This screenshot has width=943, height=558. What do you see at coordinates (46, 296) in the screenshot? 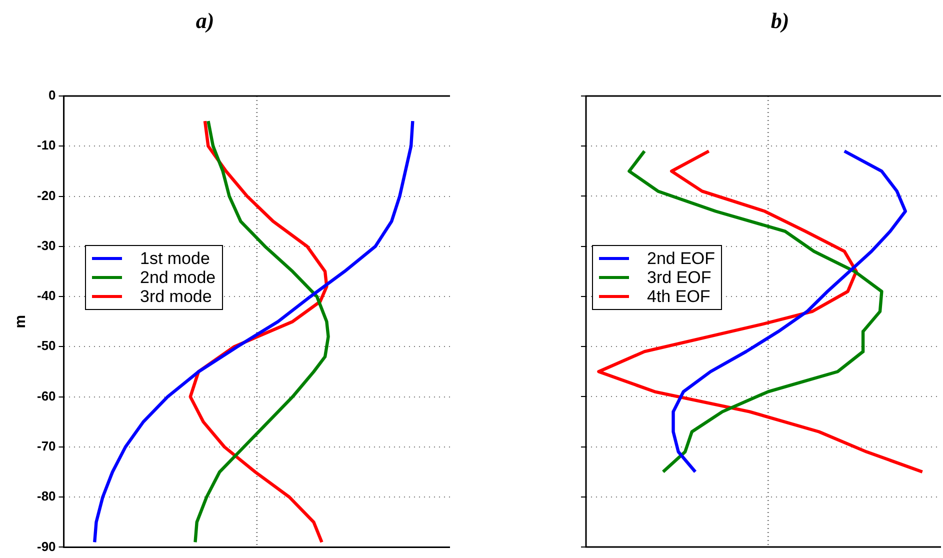
I see `y-tick-label: -40` at bounding box center [46, 296].